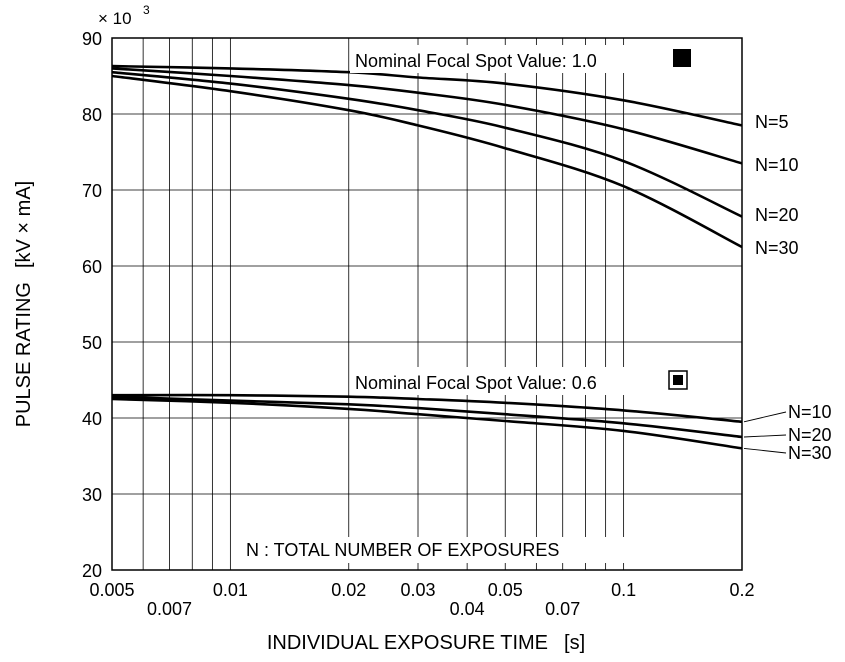 The height and width of the screenshot is (662, 845). What do you see at coordinates (562, 609) in the screenshot?
I see `x-tick-label: 0.07` at bounding box center [562, 609].